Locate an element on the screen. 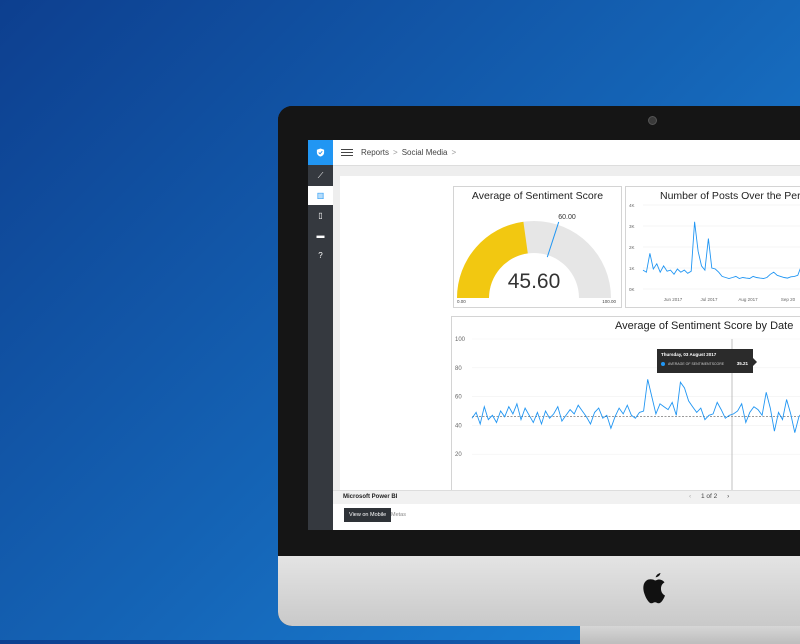 The height and width of the screenshot is (644, 800). posts-chart-title: Number of Posts Over the Period is located at coordinates (730, 196).